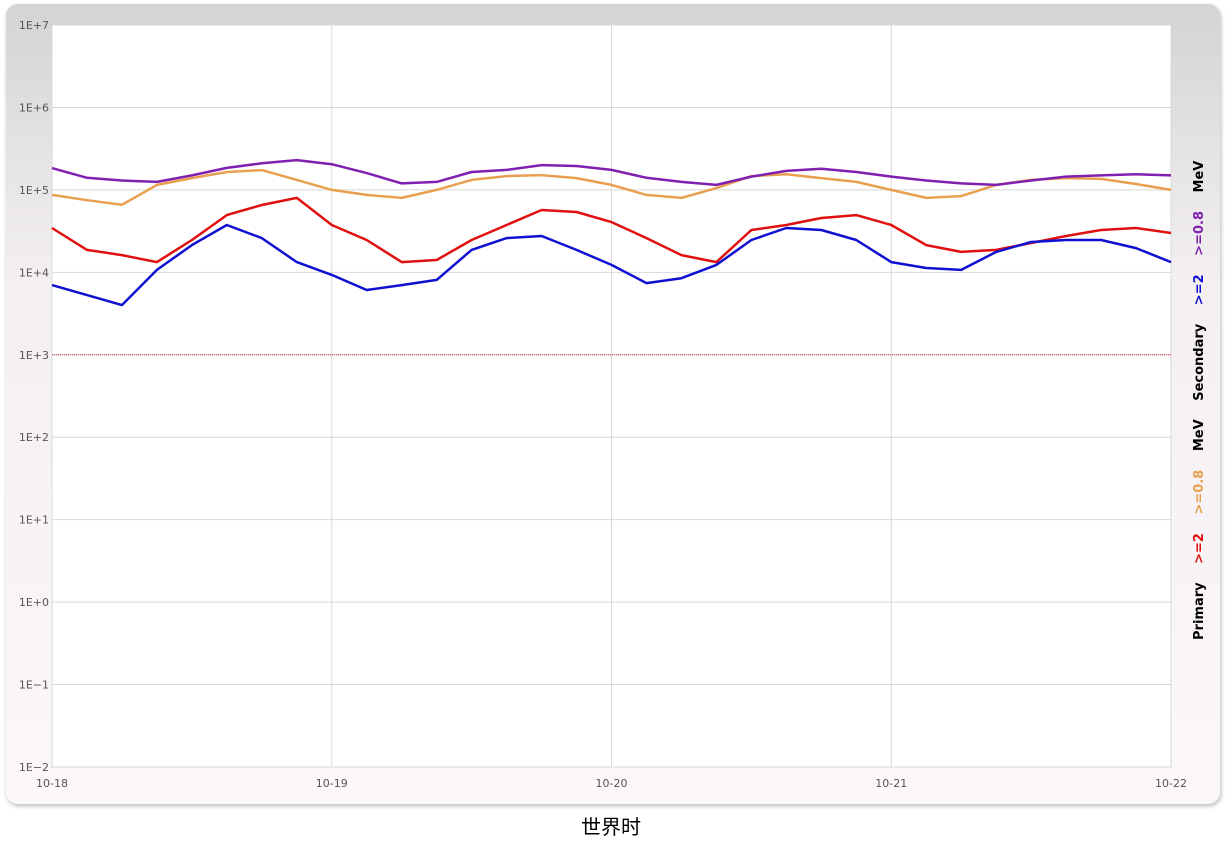 Image resolution: width=1231 pixels, height=858 pixels. Describe the element at coordinates (34, 520) in the screenshot. I see `y-tick-label: 1E+1` at that location.